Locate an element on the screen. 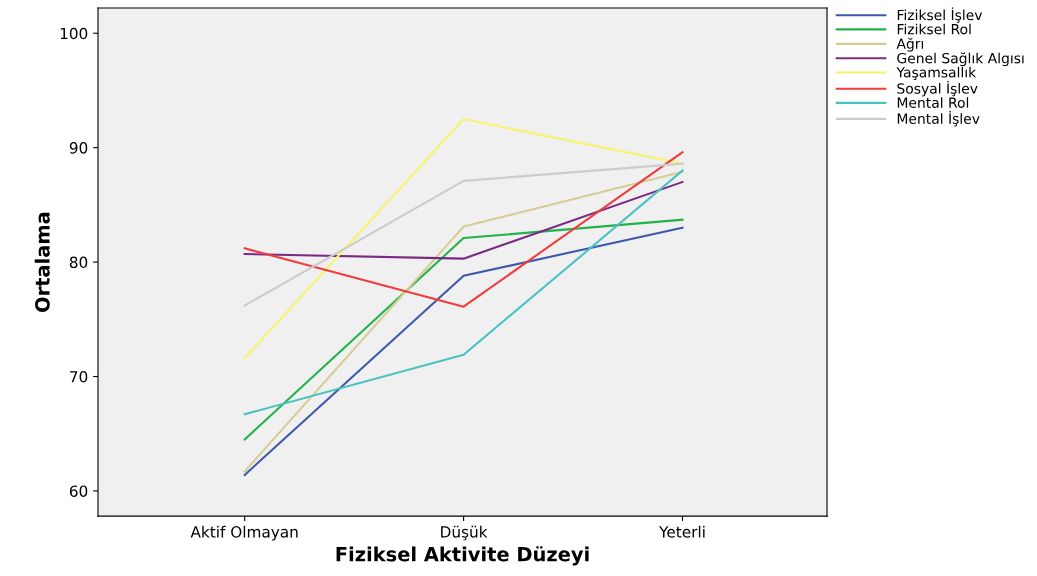 The image size is (1037, 576). y-tick-label: 70 is located at coordinates (79, 376).